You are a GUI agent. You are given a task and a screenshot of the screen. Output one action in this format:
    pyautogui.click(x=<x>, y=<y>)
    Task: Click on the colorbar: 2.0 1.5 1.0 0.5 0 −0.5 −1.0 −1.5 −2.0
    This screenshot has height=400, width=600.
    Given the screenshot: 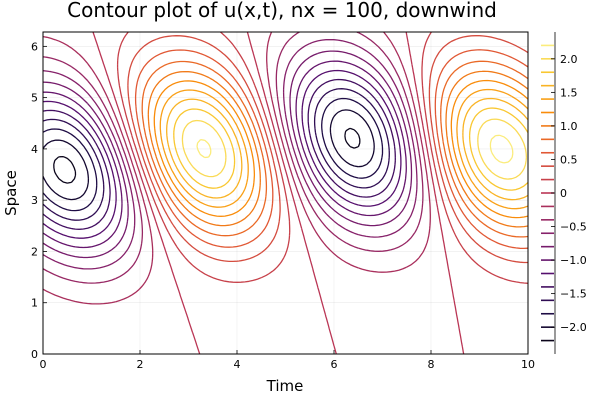 What is the action you would take?
    pyautogui.click(x=564, y=193)
    